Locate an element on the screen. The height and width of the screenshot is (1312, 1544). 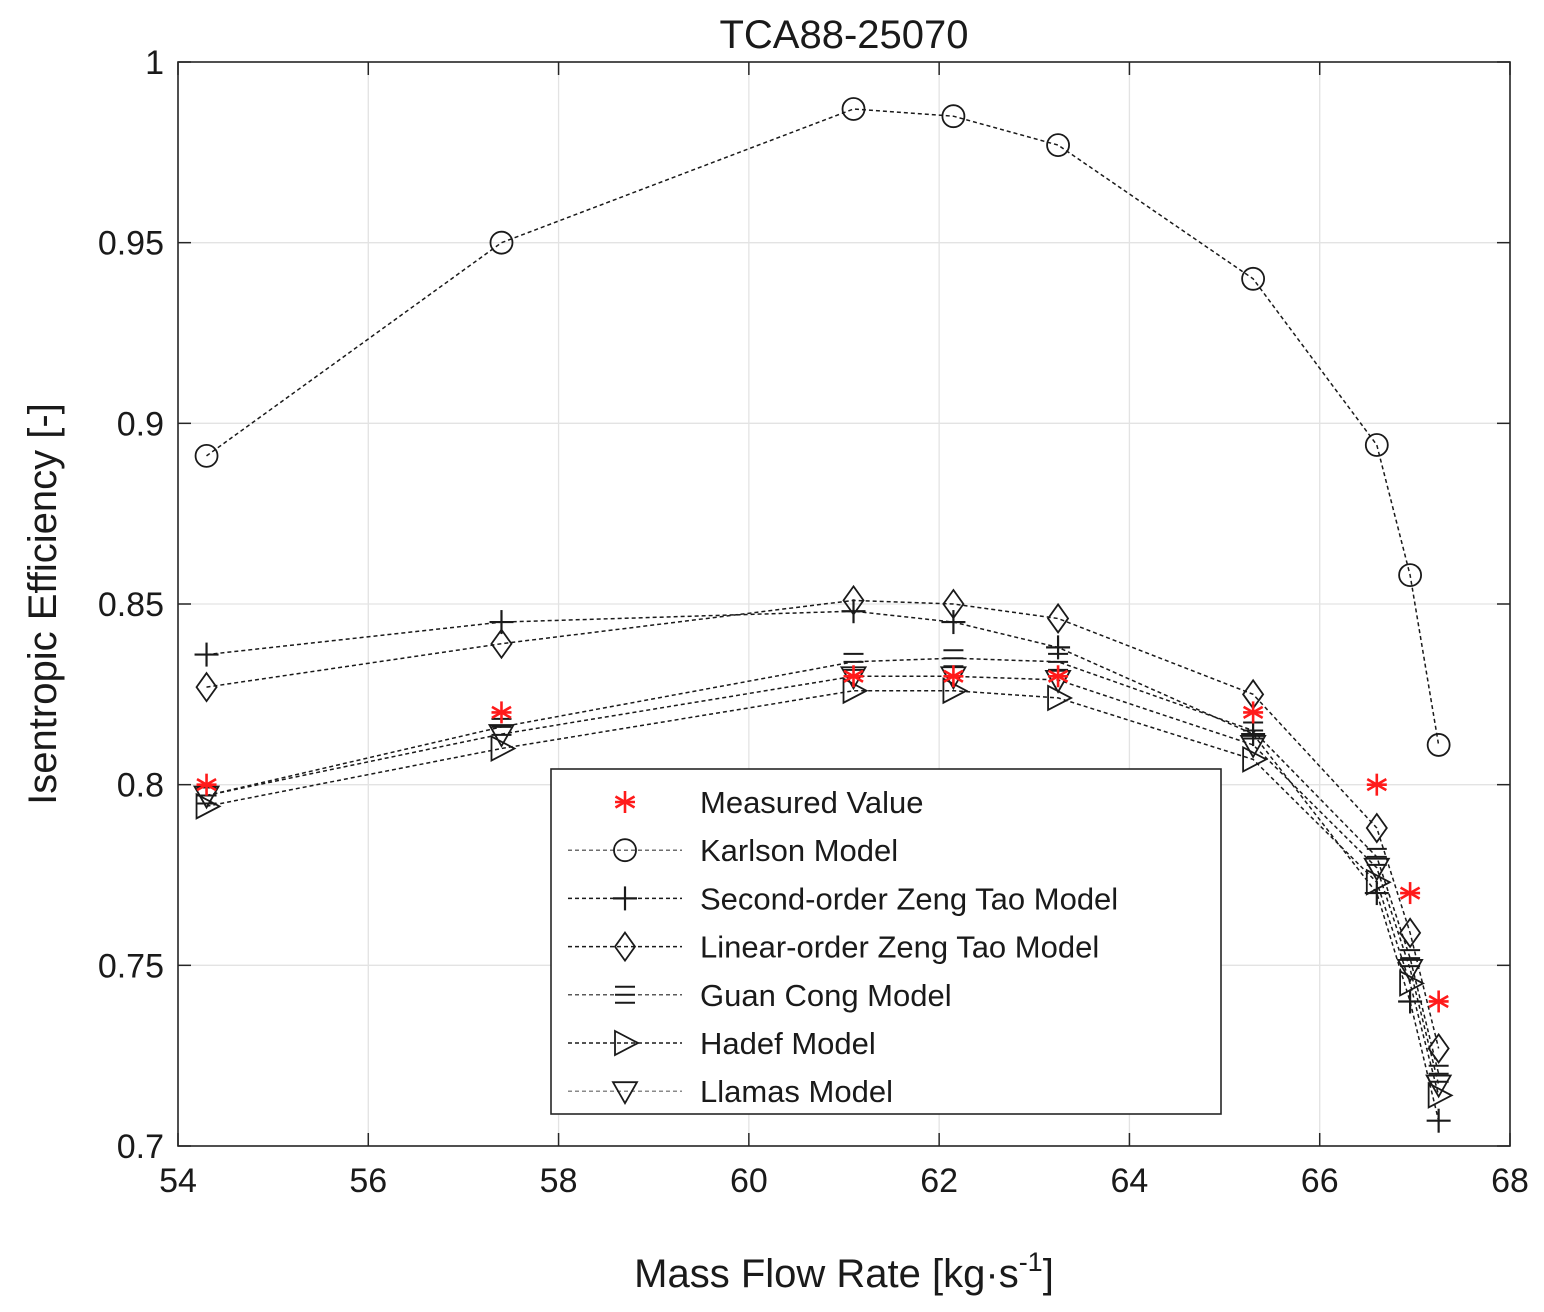
y-tick-label: 0.95 is located at coordinates (131, 244).